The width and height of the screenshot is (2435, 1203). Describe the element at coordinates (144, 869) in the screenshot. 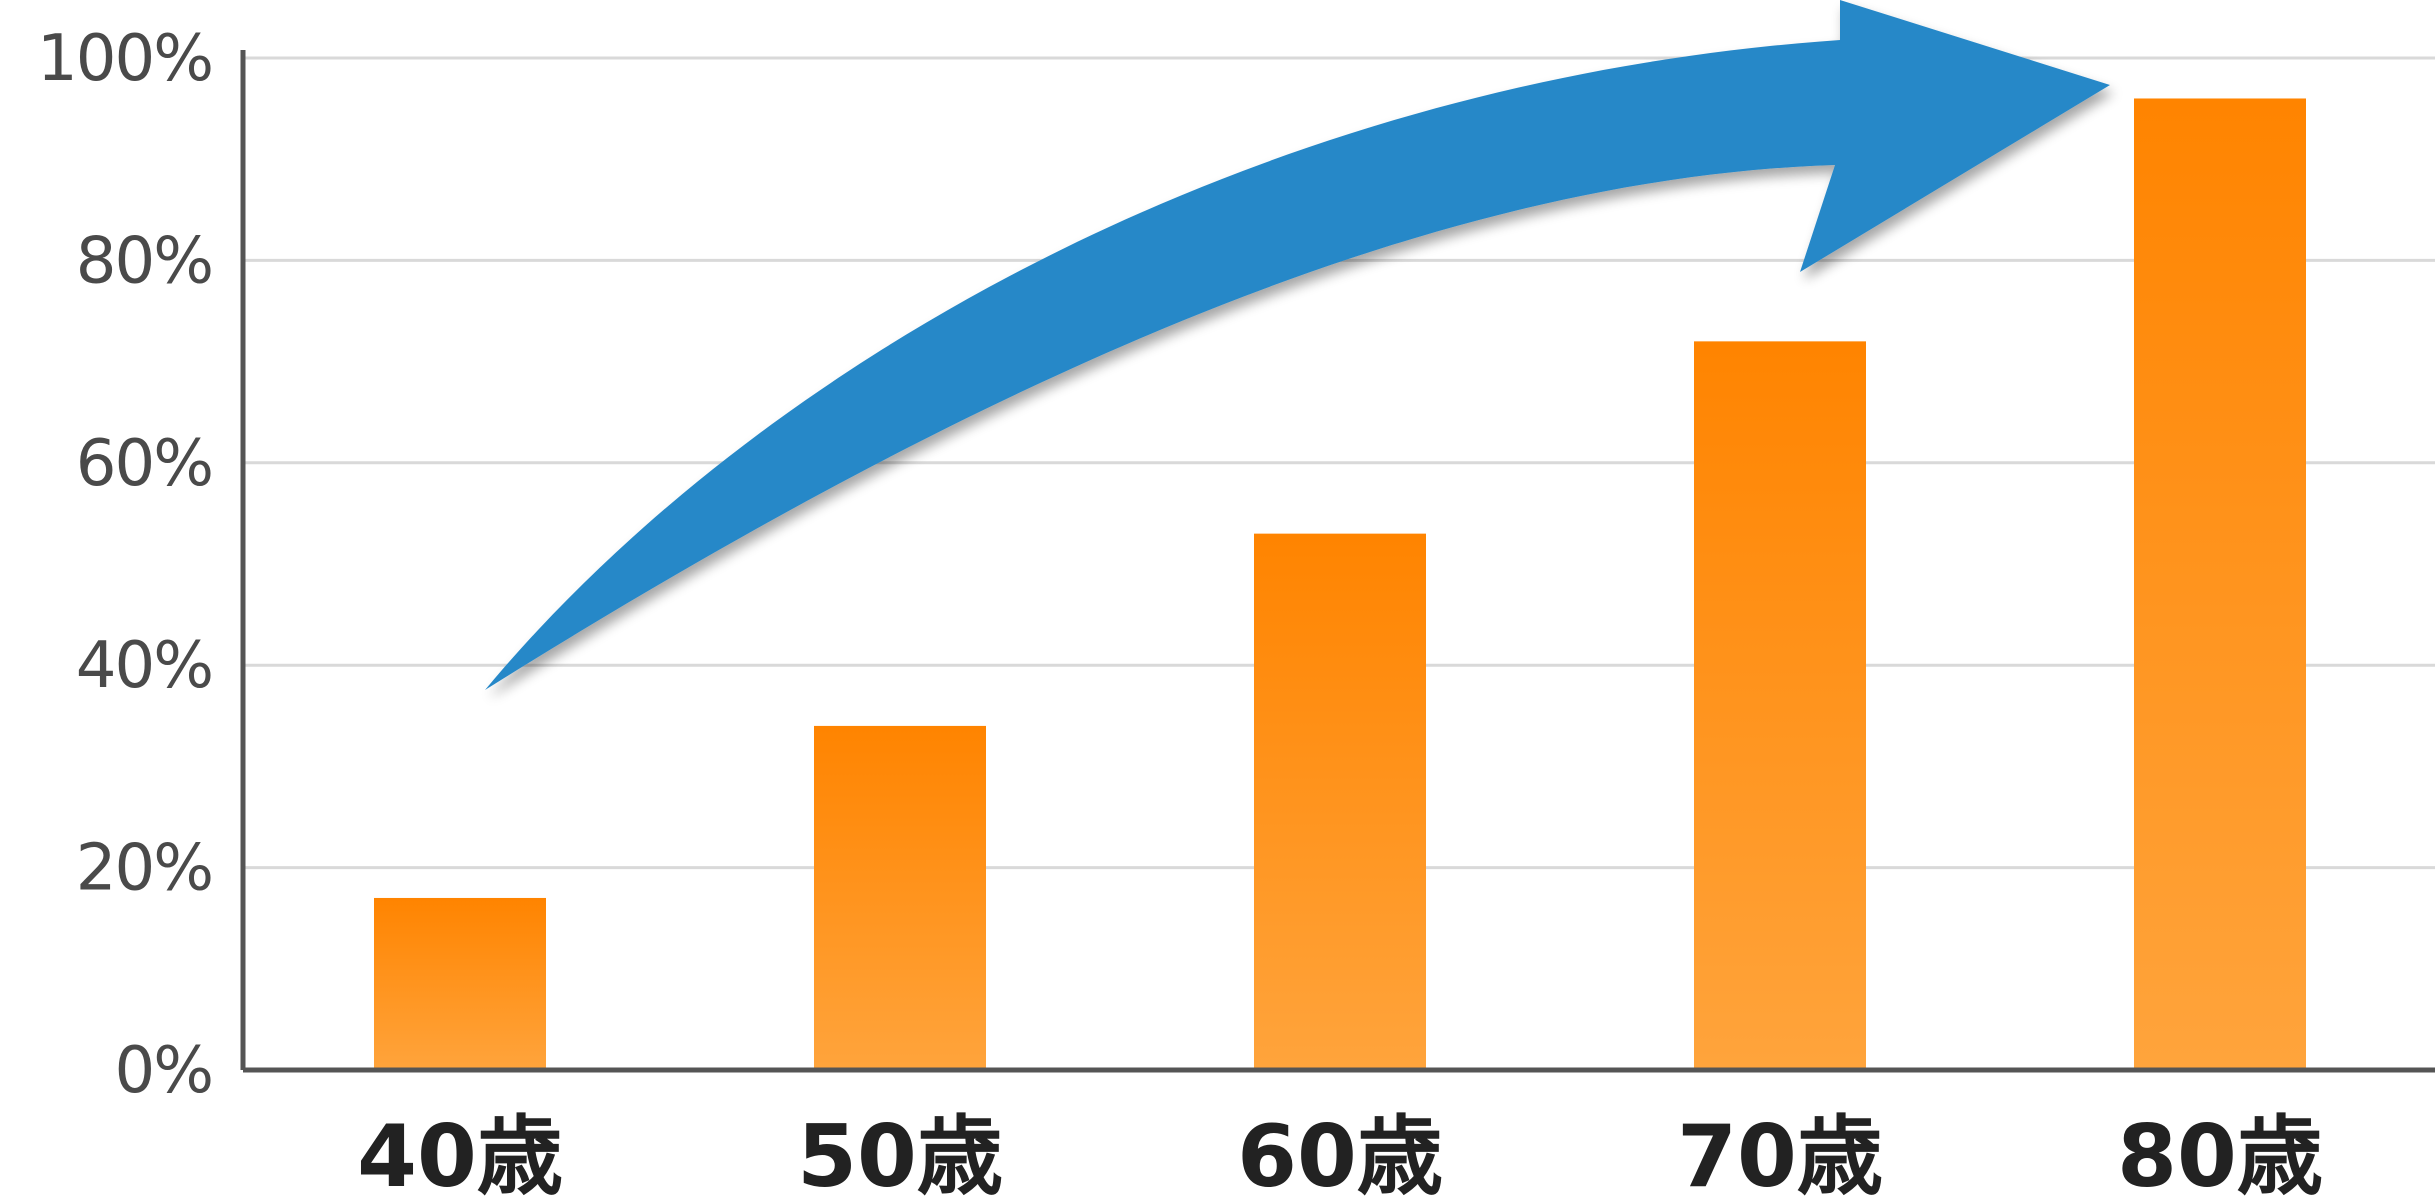

I see `y-tick-label: 20%` at that location.